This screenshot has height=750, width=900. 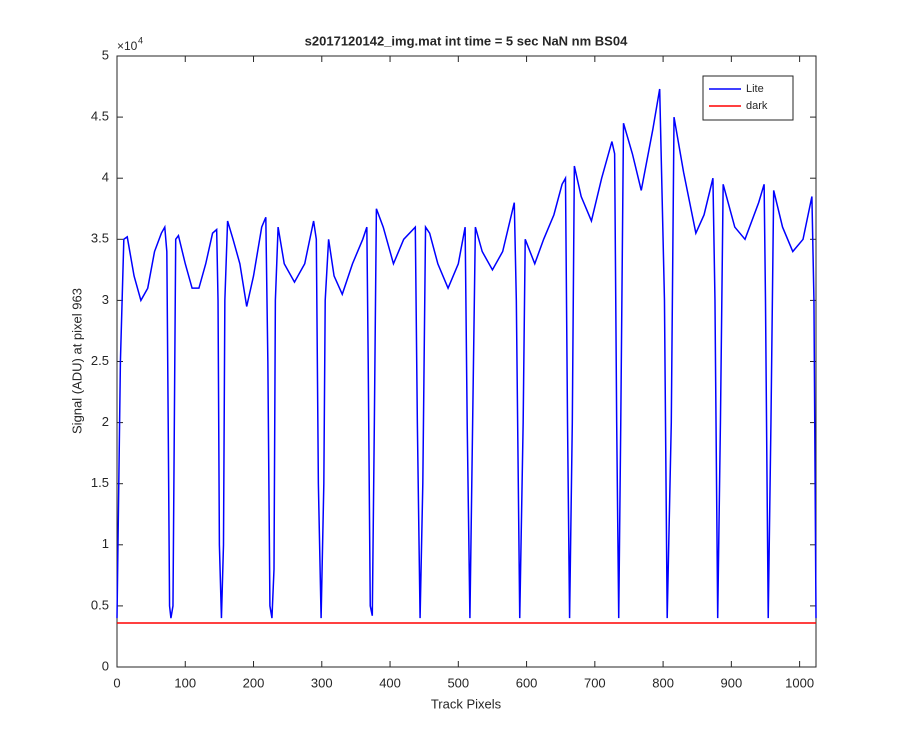 I want to click on x-tick-label: 500, so click(x=458, y=682).